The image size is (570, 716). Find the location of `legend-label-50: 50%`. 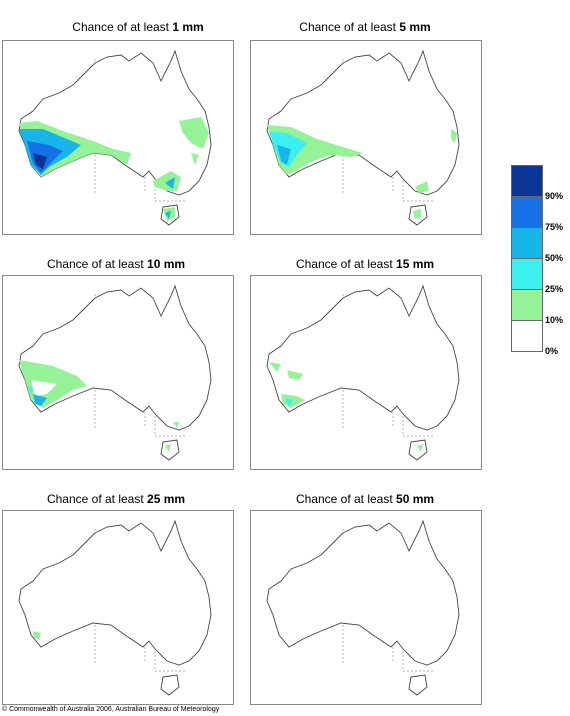

legend-label-50: 50% is located at coordinates (554, 258).